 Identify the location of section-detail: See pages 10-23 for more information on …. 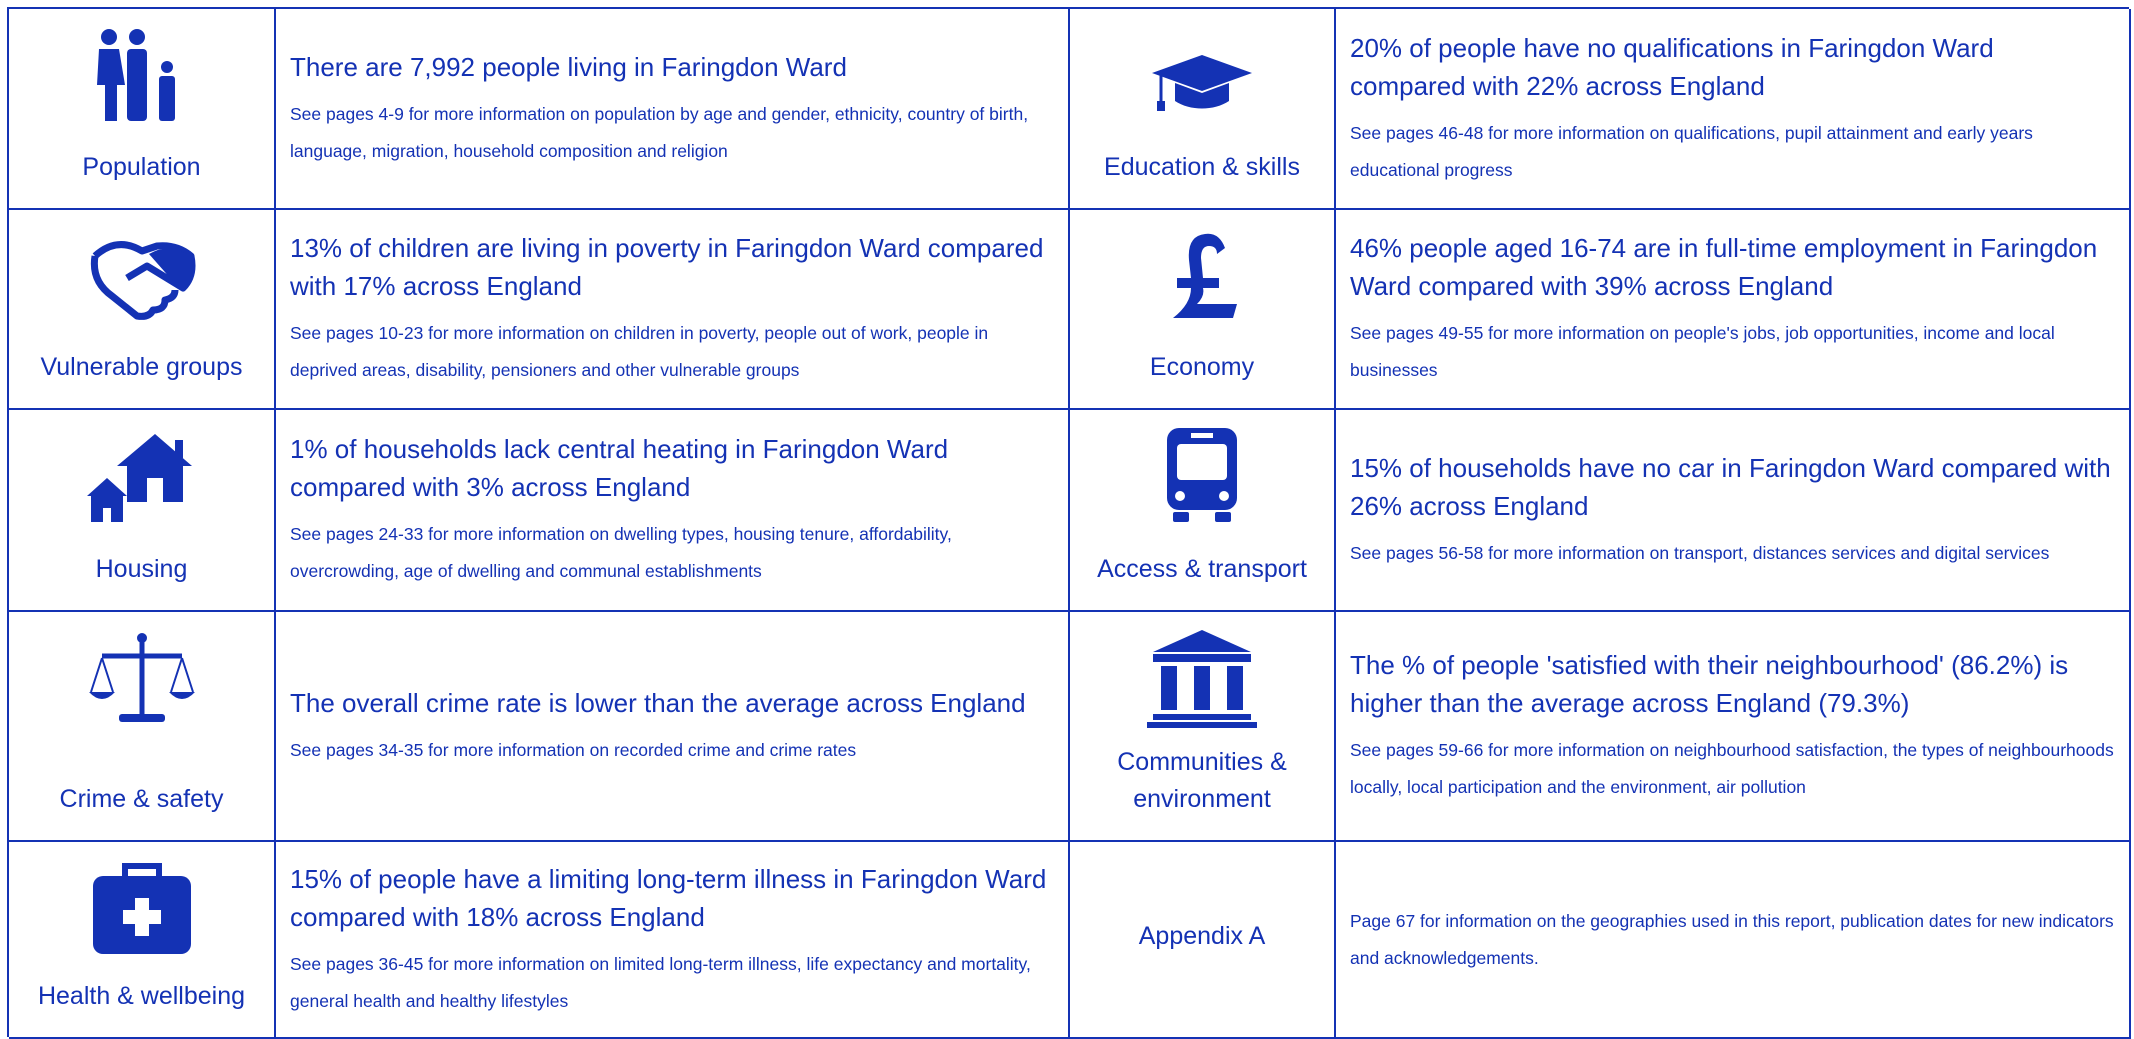
(639, 351).